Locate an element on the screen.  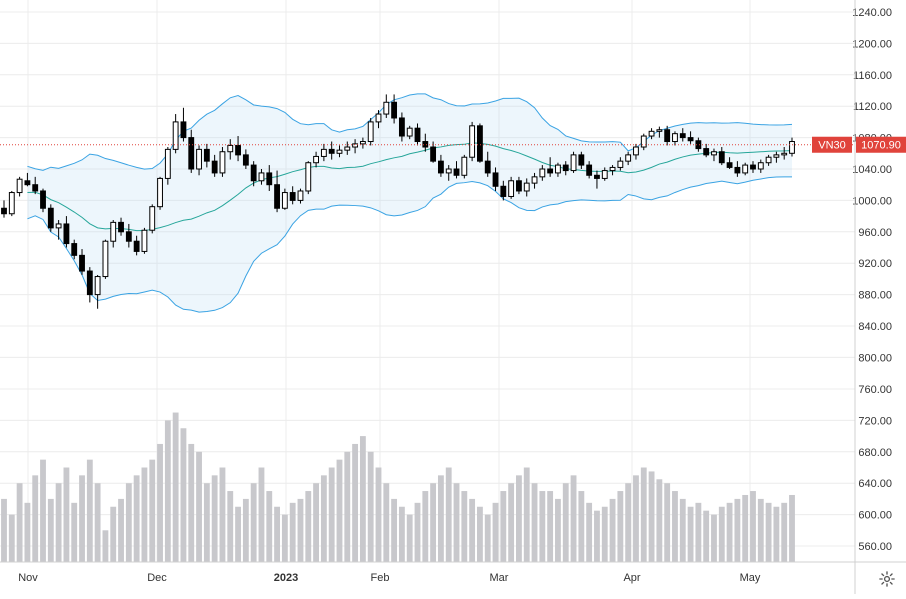
x-axis-label: May is located at coordinates (750, 578).